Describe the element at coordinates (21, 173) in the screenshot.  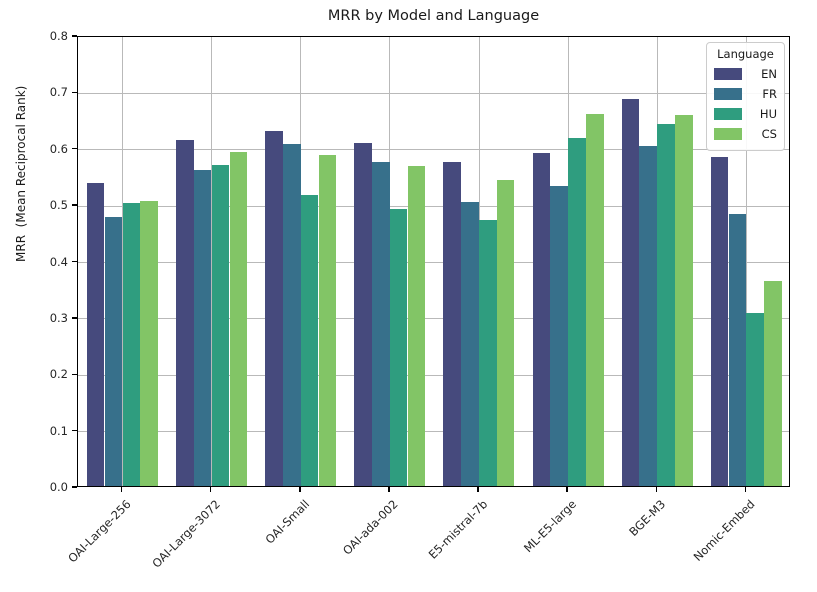
I see `y-axis-label: MRR (Mean Reciprocal Rank)` at that location.